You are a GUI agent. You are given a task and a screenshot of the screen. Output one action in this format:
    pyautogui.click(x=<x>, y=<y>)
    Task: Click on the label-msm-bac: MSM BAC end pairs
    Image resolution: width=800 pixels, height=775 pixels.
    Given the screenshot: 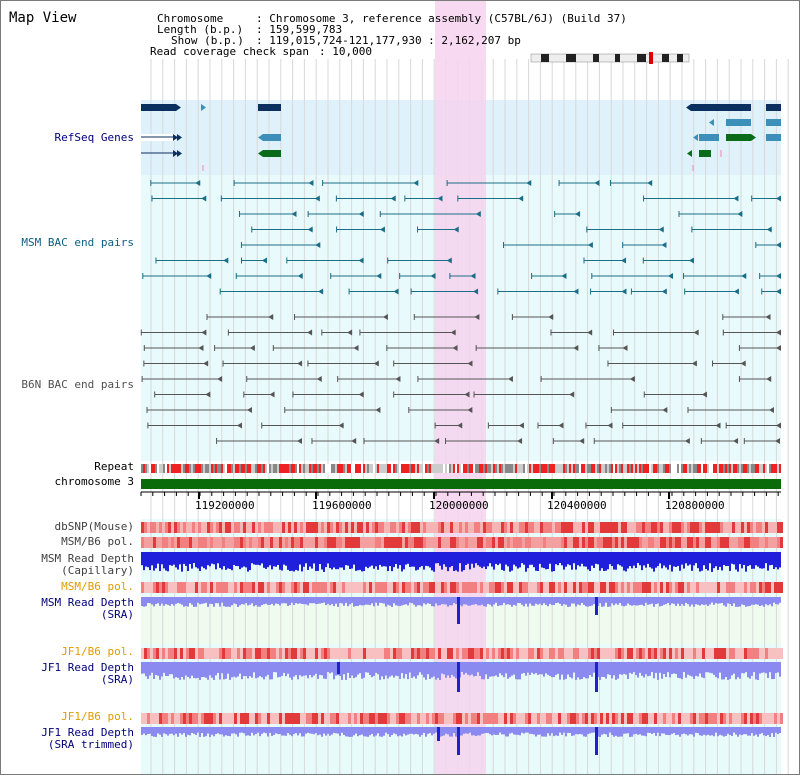 What is the action you would take?
    pyautogui.click(x=77, y=242)
    